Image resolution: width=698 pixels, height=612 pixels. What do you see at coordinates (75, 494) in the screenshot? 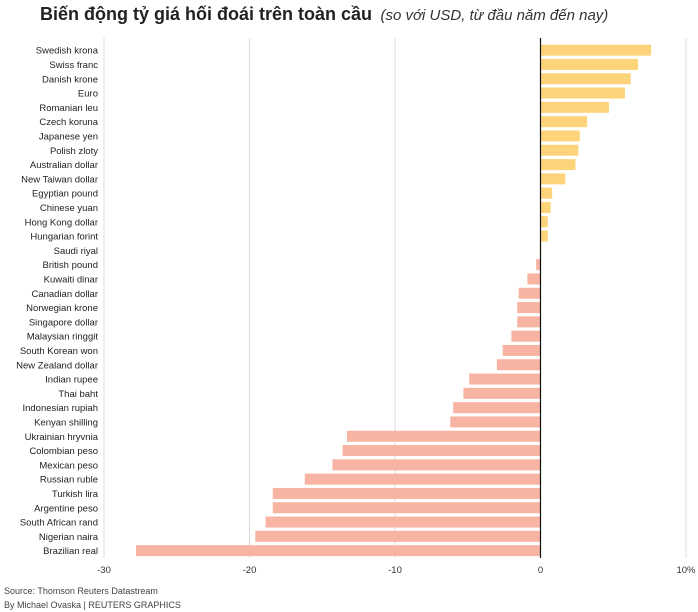
I see `category-label: Turkish lira` at bounding box center [75, 494].